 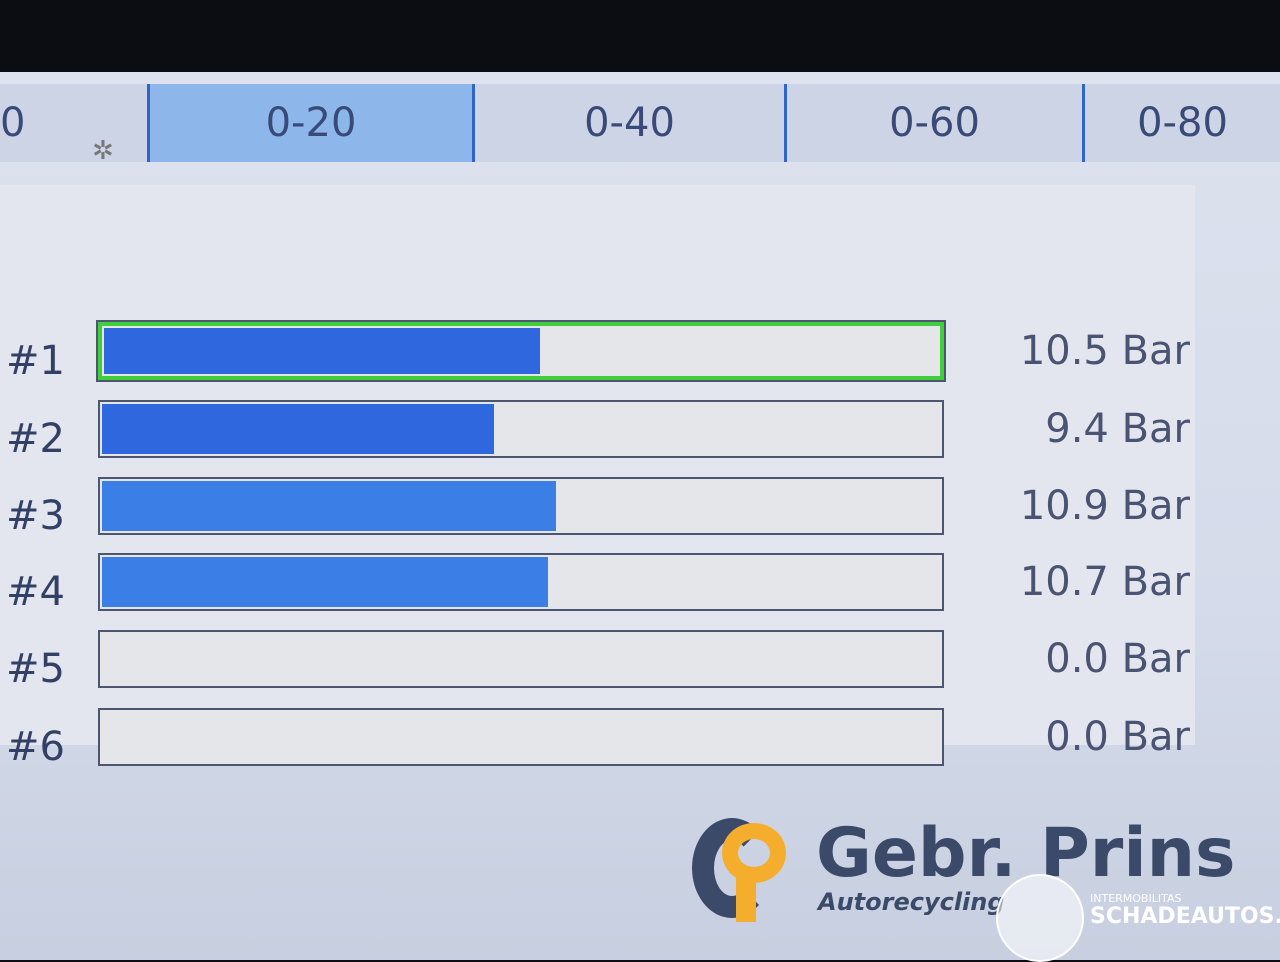 I want to click on pressure-value: 10.9 Bar, so click(x=1104, y=506).